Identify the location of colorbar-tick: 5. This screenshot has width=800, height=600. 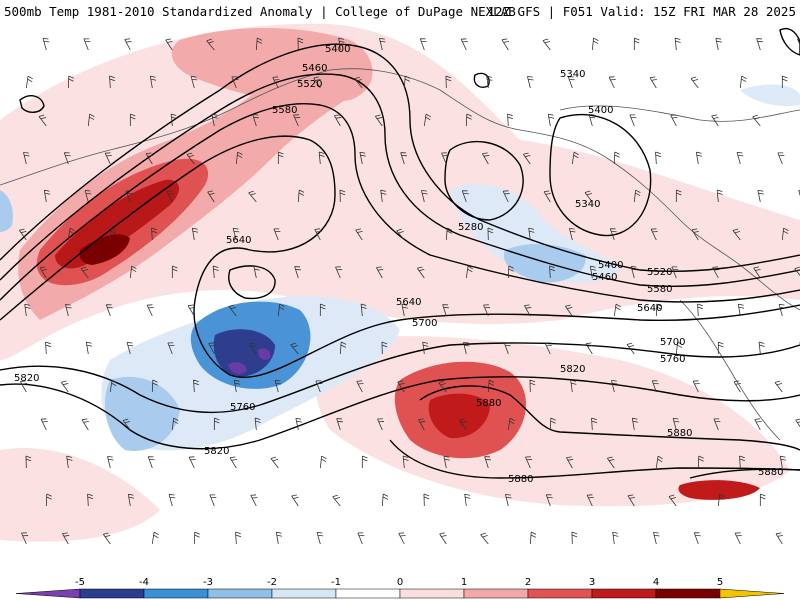
(720, 582).